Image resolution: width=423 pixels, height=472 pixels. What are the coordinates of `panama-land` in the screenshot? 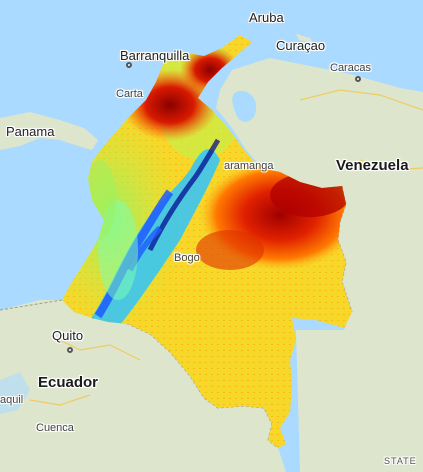 It's located at (49, 131).